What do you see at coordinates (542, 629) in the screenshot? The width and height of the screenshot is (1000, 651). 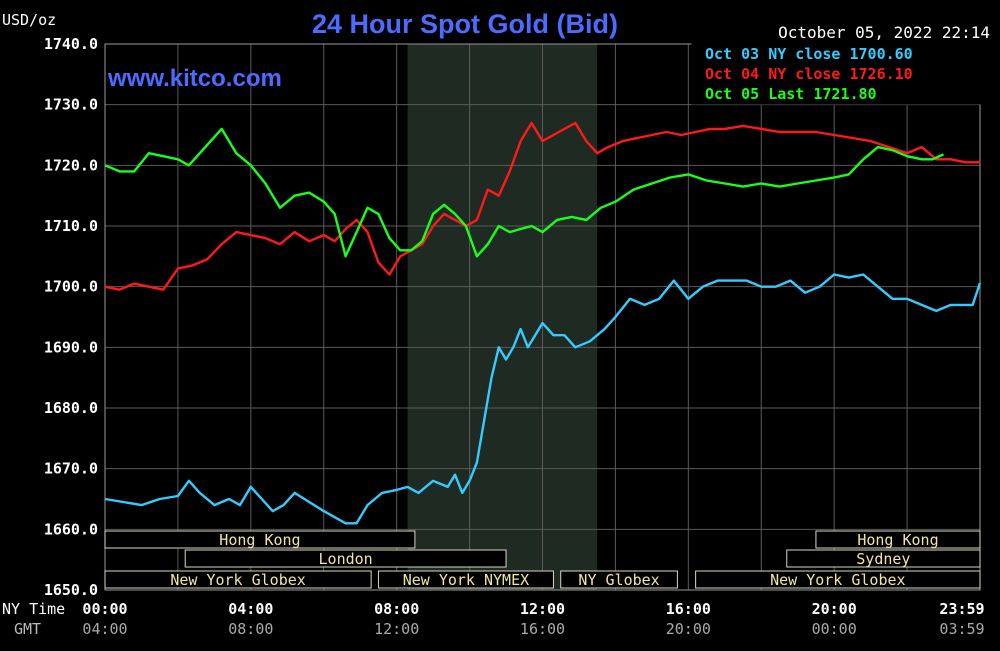 I see `x-tick-label-gmt: 16:00` at bounding box center [542, 629].